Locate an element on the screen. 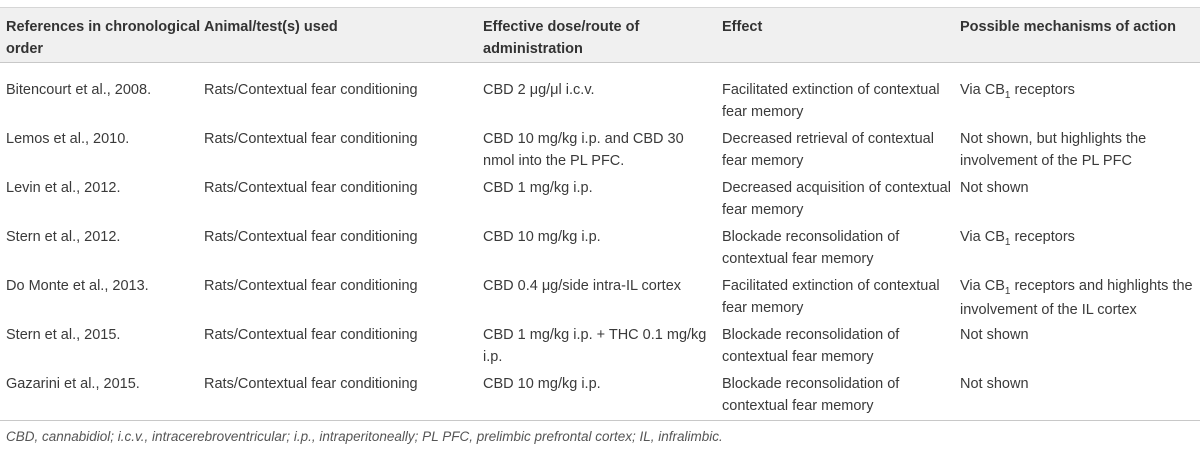 This screenshot has height=455, width=1200. dose-cell: CBD 1 mg/kg i.p. + THC 0.1 mg/kg i.p. is located at coordinates (595, 346).